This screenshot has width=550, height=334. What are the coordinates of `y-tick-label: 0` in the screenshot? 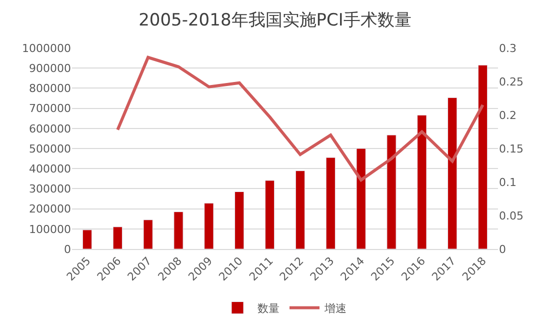 It's located at (67, 249).